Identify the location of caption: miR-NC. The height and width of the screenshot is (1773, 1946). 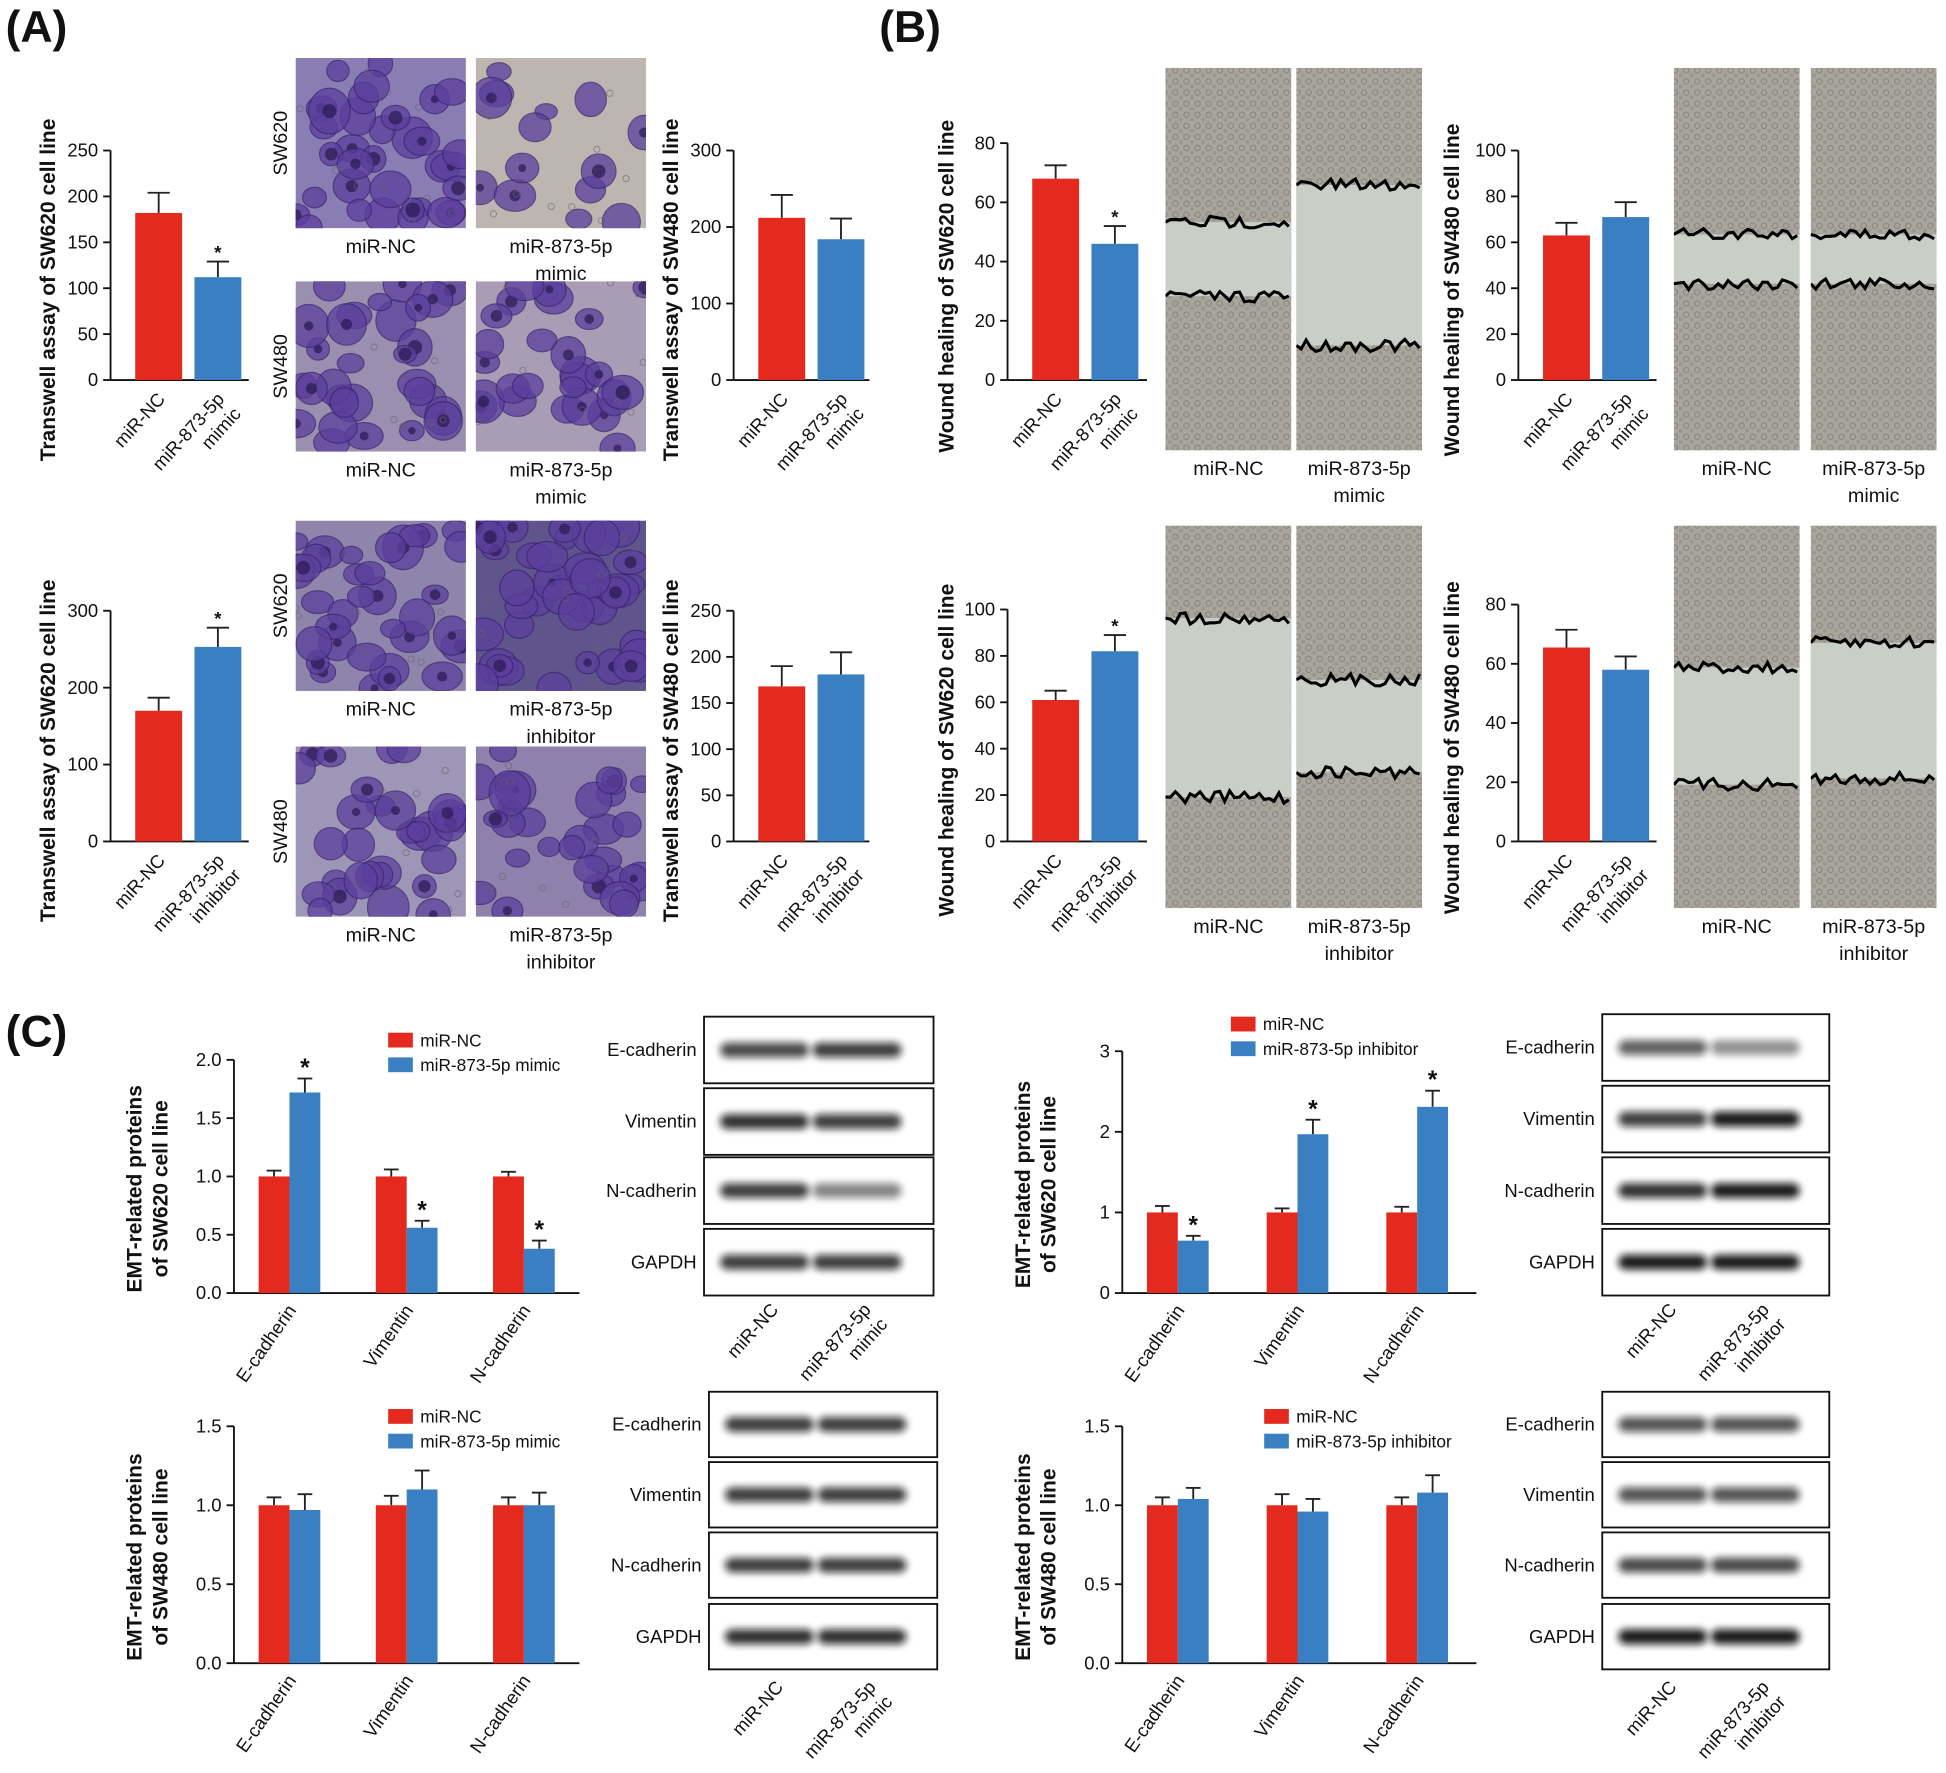
(1737, 469).